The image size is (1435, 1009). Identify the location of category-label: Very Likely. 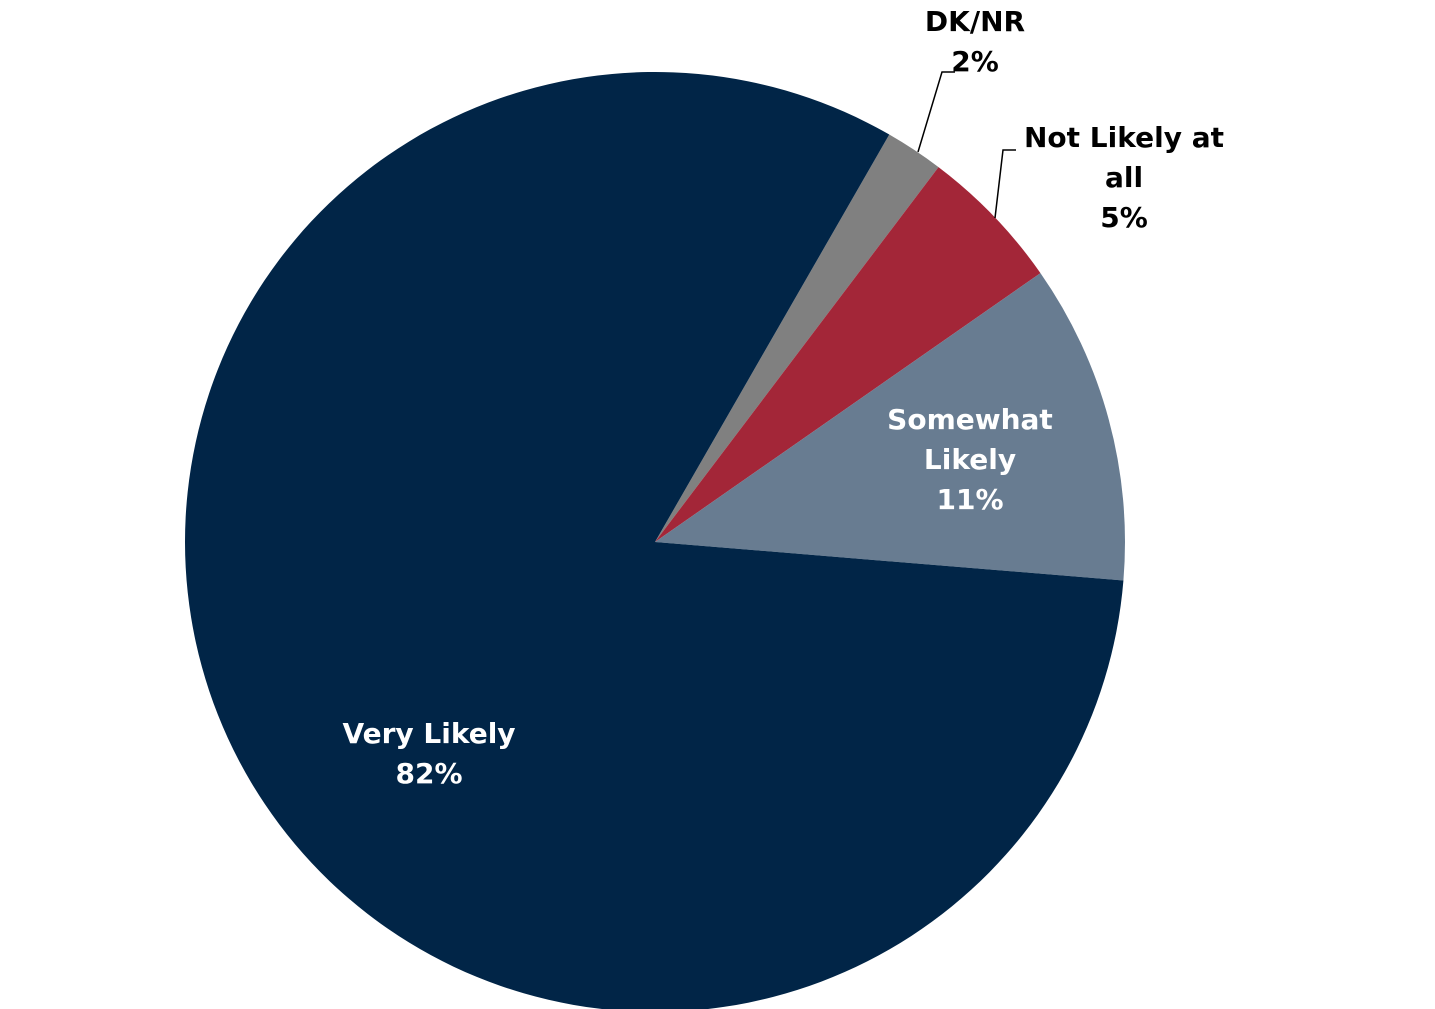
(429, 733).